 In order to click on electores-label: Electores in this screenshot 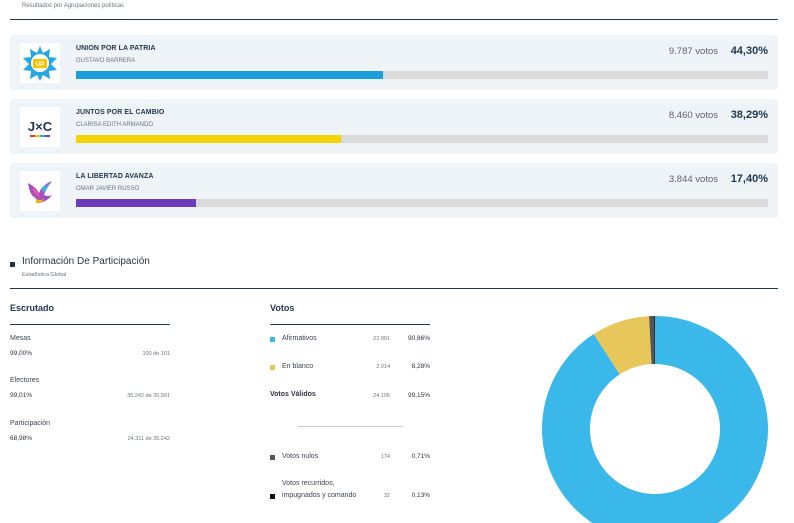, I will do `click(25, 380)`.